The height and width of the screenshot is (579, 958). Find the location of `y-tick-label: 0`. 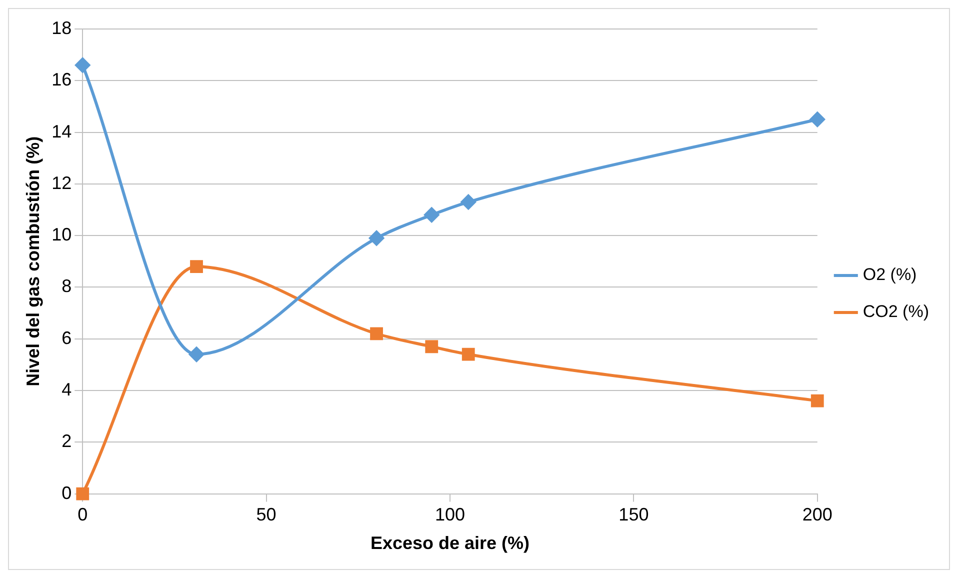

y-tick-label: 0 is located at coordinates (67, 492).